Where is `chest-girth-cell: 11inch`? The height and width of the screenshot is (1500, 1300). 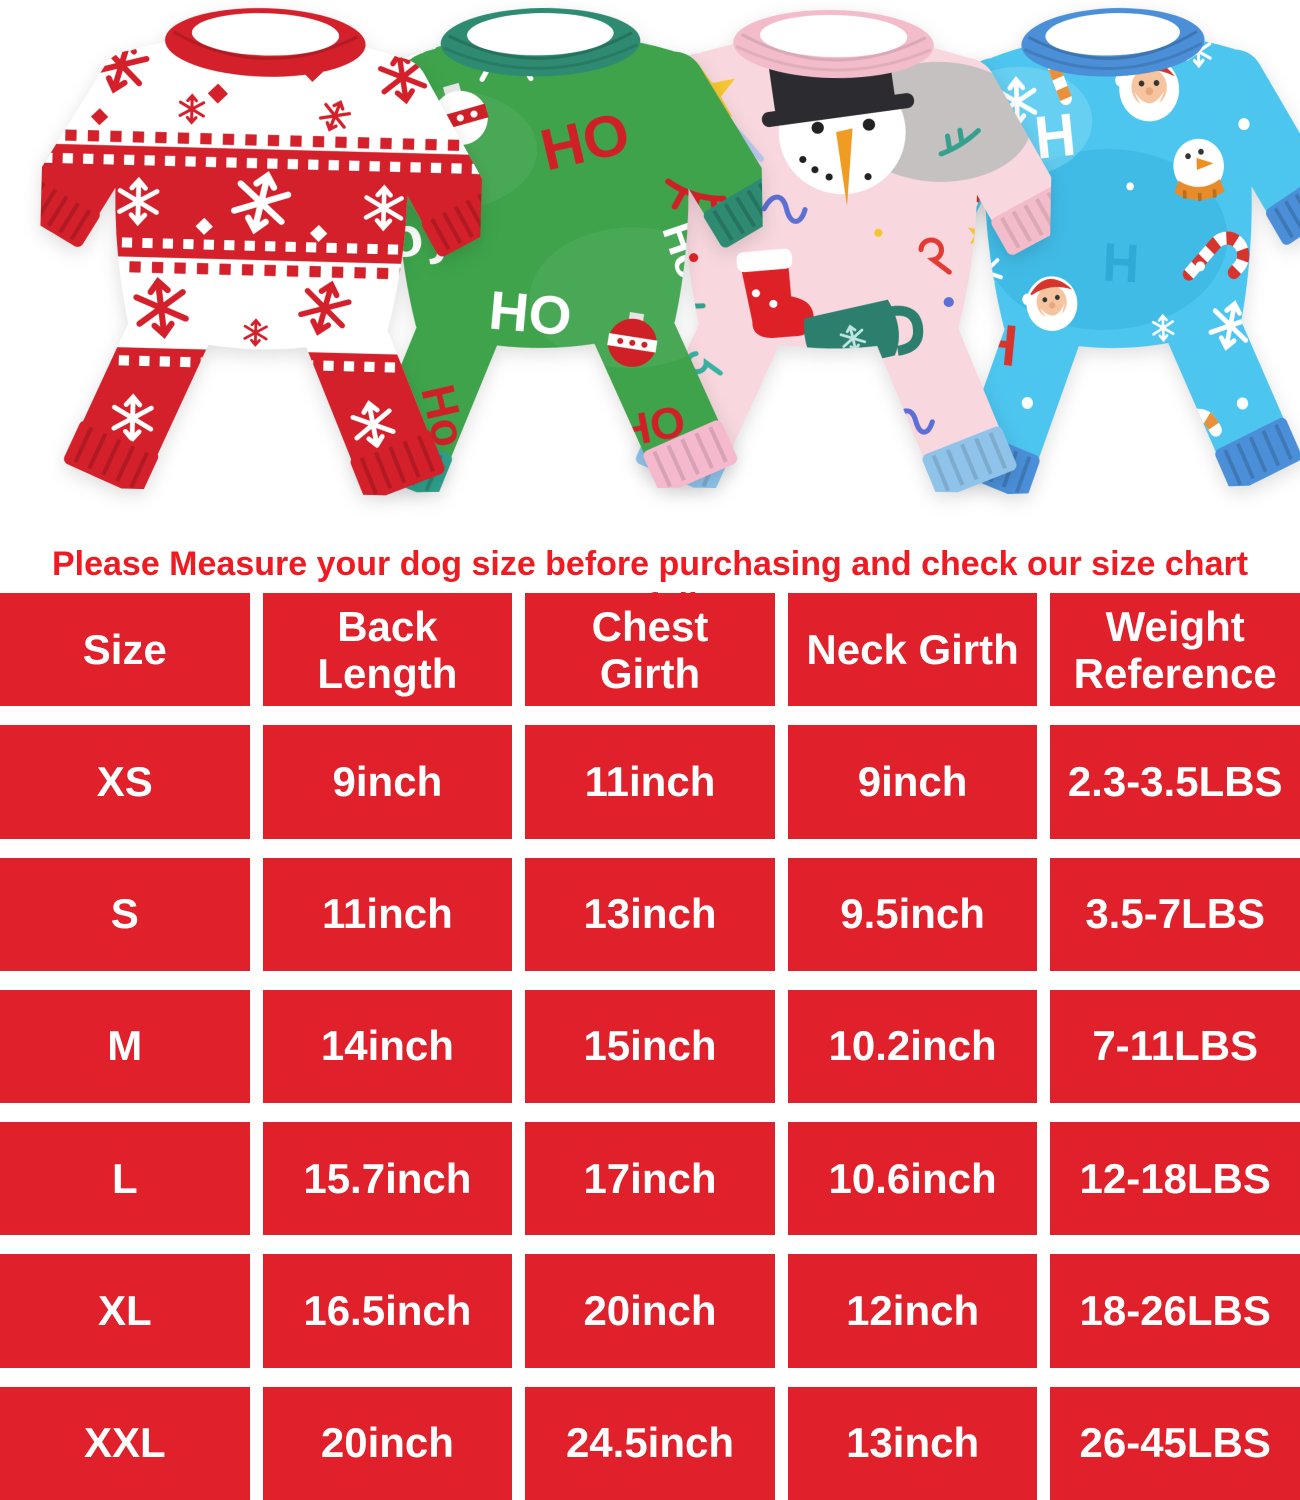 chest-girth-cell: 11inch is located at coordinates (650, 782).